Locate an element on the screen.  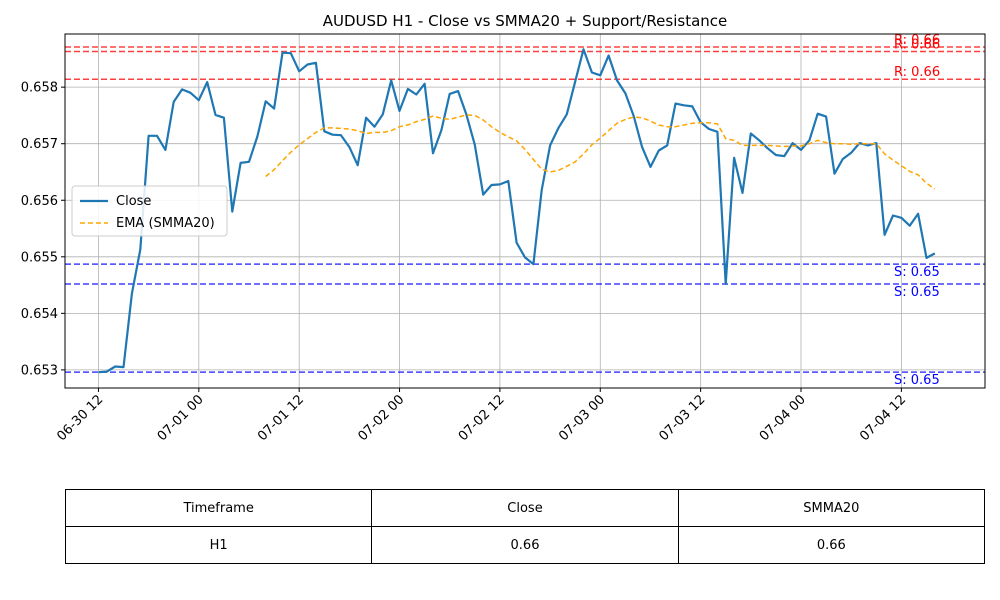
series-line-smma20 is located at coordinates (600, 152).